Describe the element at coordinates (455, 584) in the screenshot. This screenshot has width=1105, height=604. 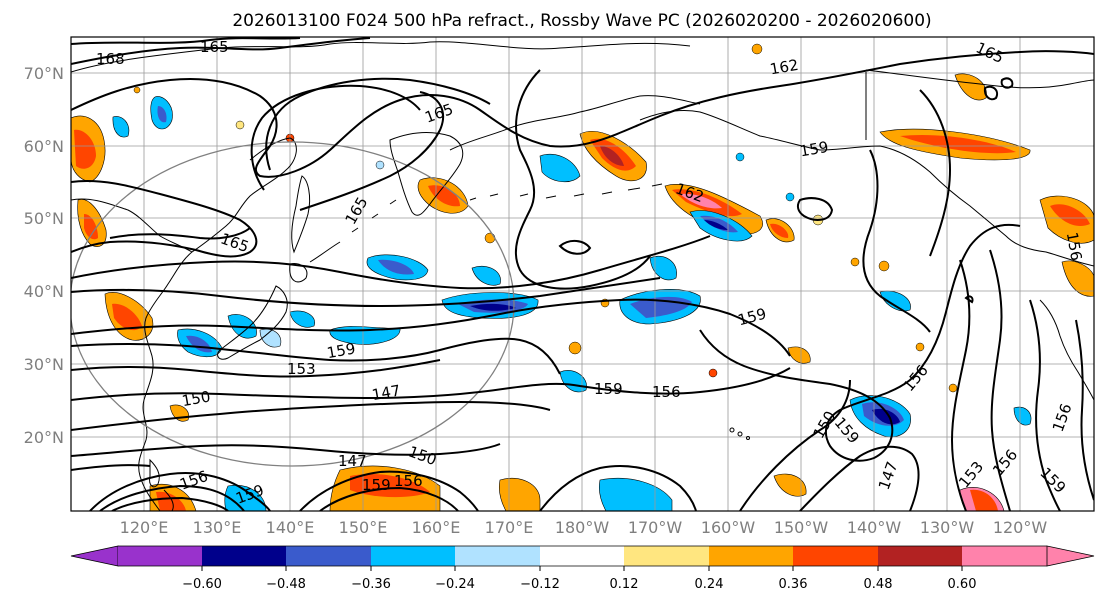
I see `colorbar-tick-label: −0.24` at that location.